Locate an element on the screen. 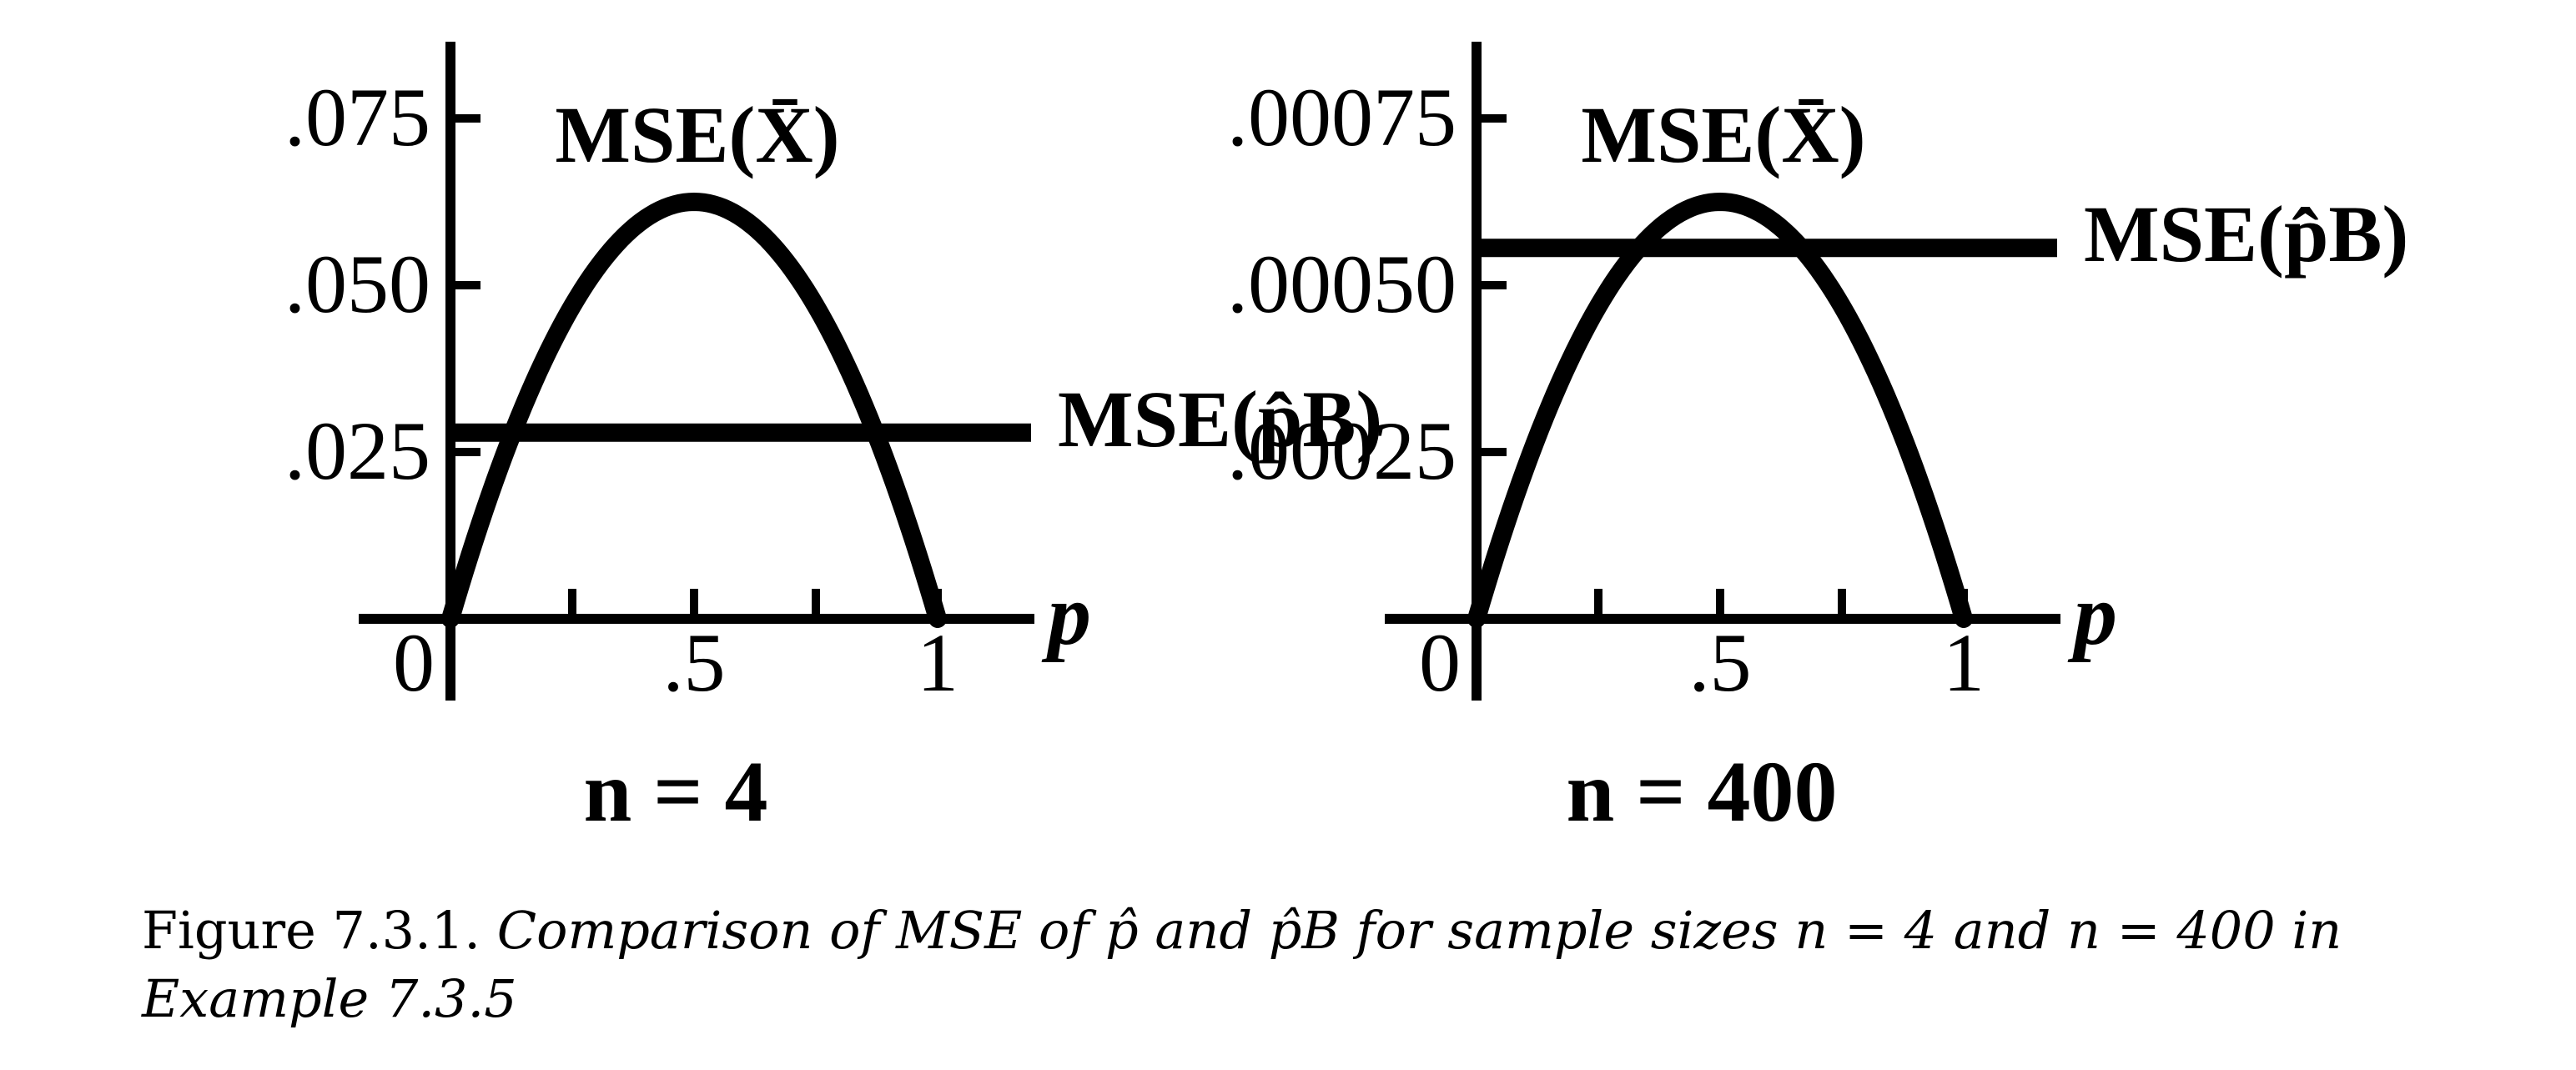 The width and height of the screenshot is (2576, 1070). y-tick-label: .025 is located at coordinates (357, 450).